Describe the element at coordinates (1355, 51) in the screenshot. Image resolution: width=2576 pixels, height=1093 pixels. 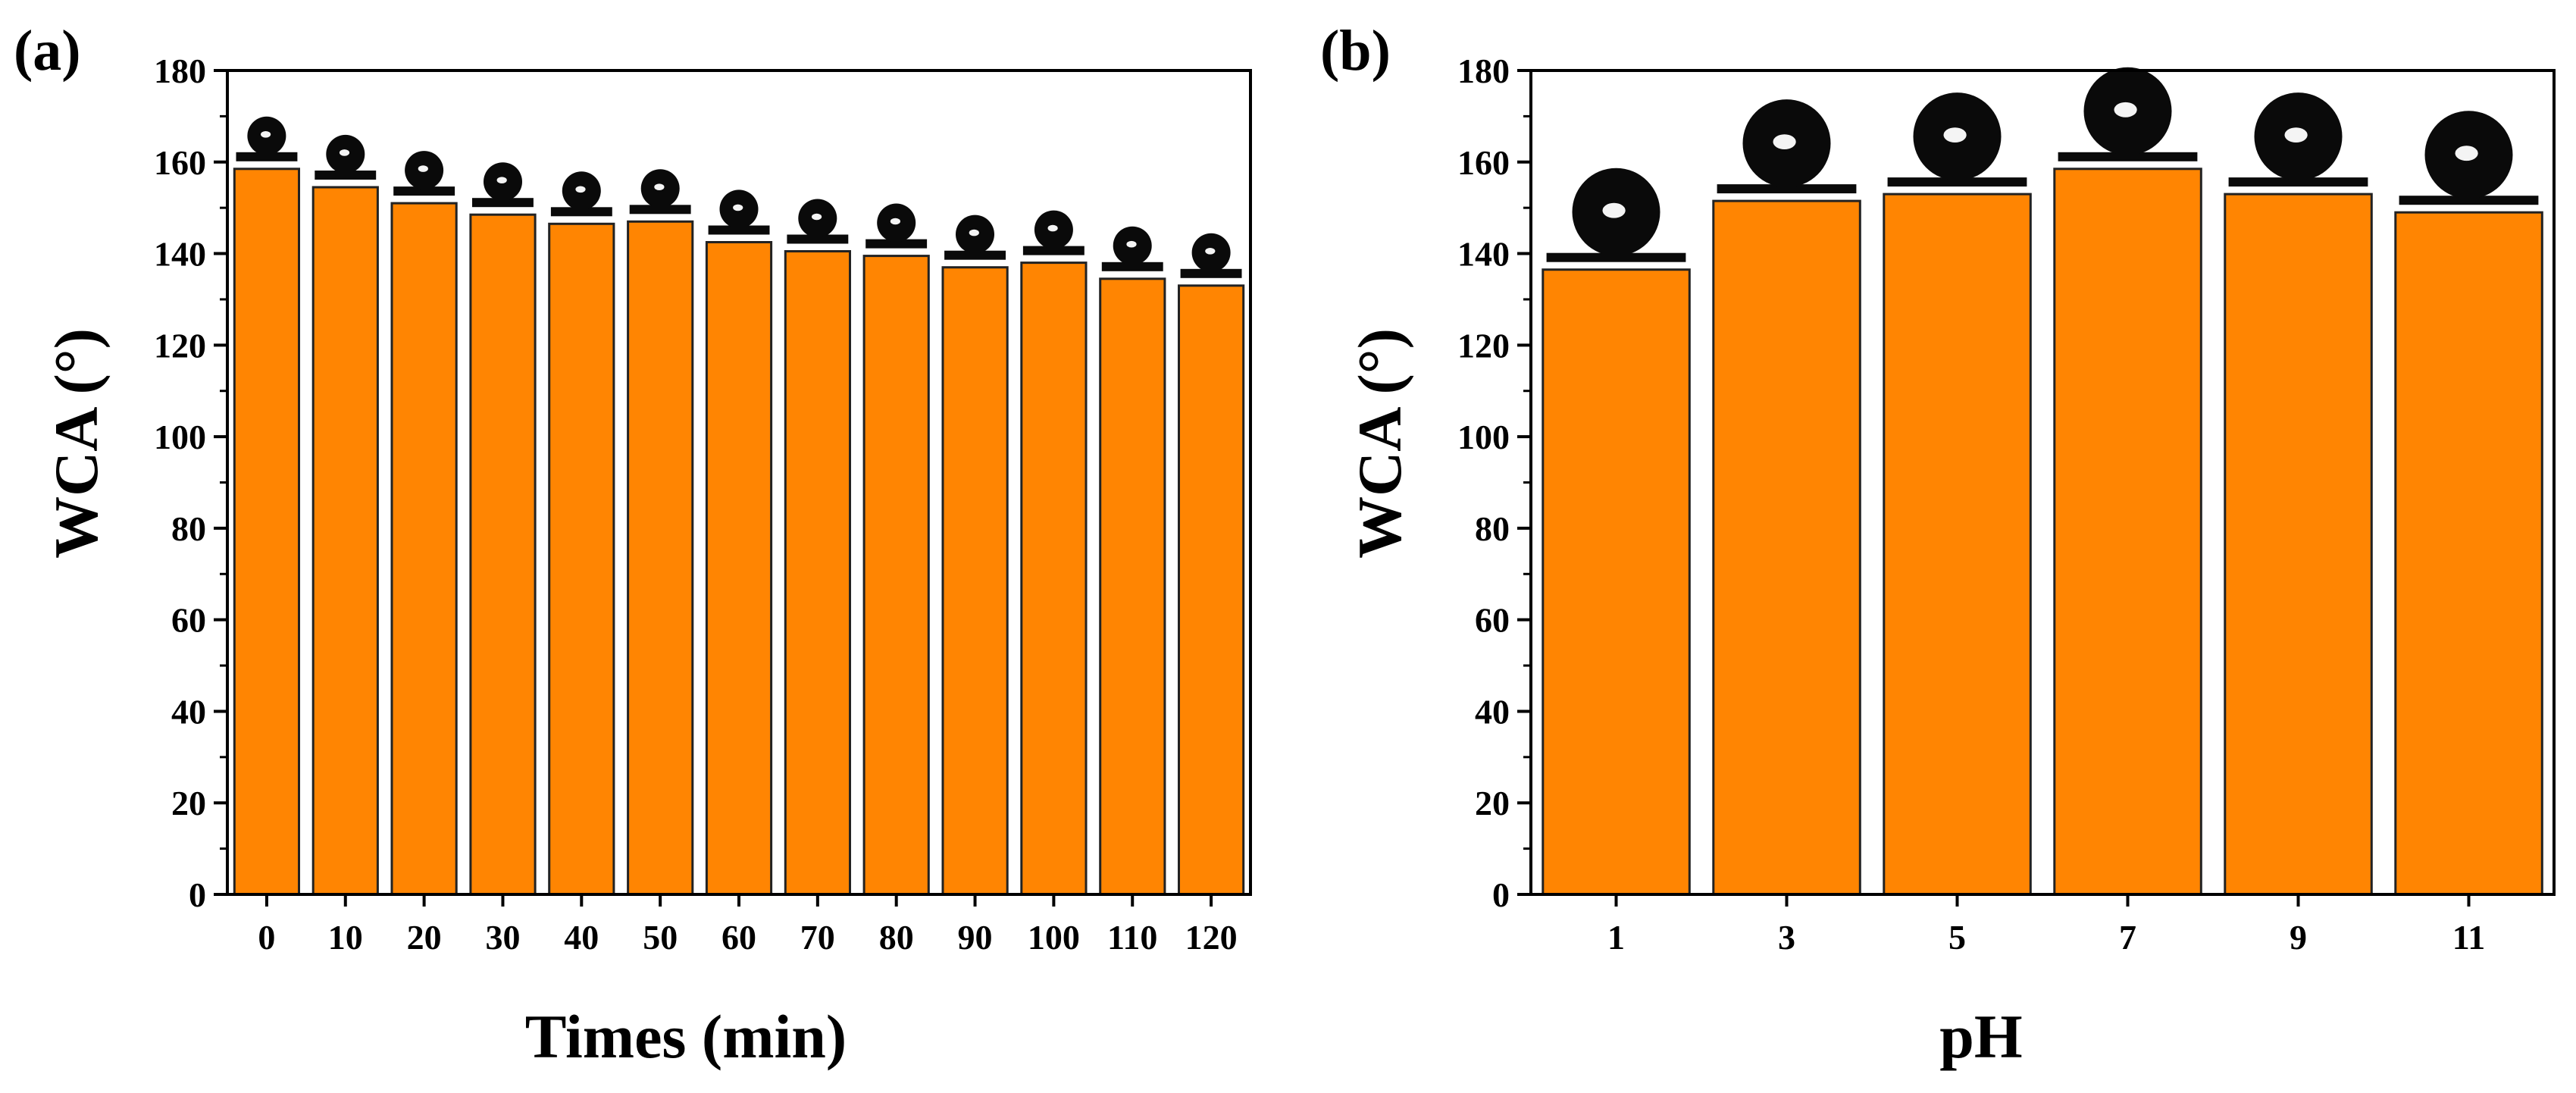
I see `panel-label-b: (b)` at that location.